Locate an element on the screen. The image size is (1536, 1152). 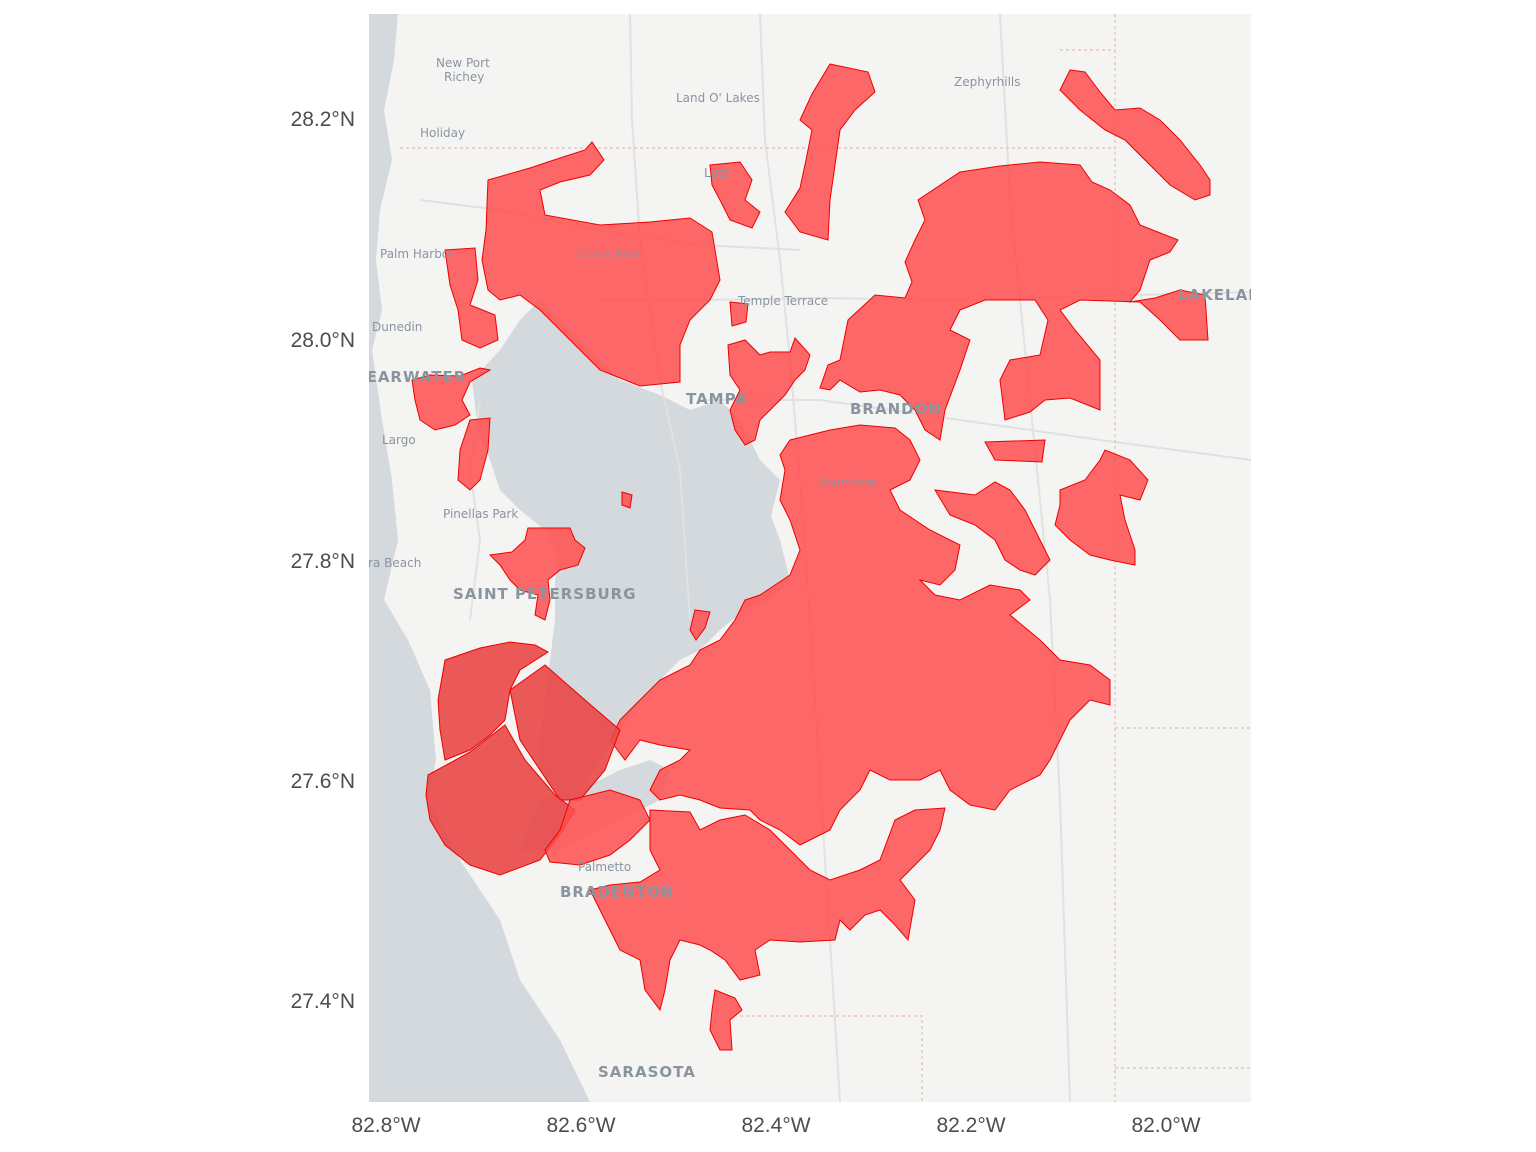
region-ne-cluster is located at coordinates (1014, 301).